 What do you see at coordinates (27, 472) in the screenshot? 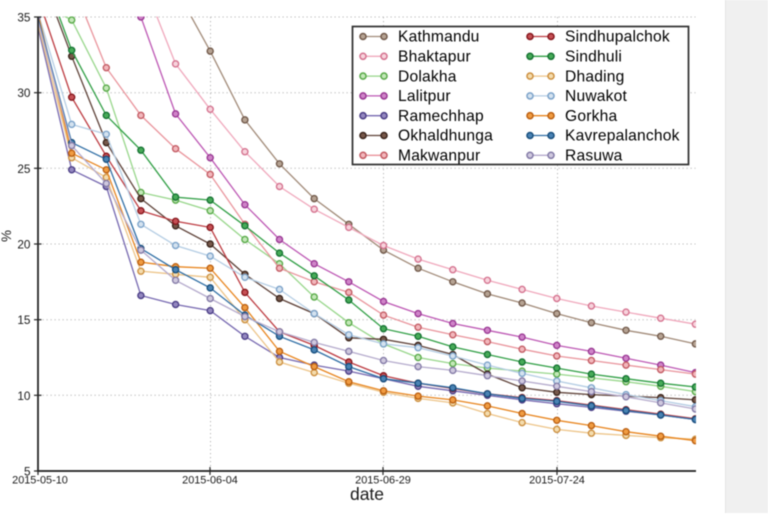
I see `svg-text: 5` at bounding box center [27, 472].